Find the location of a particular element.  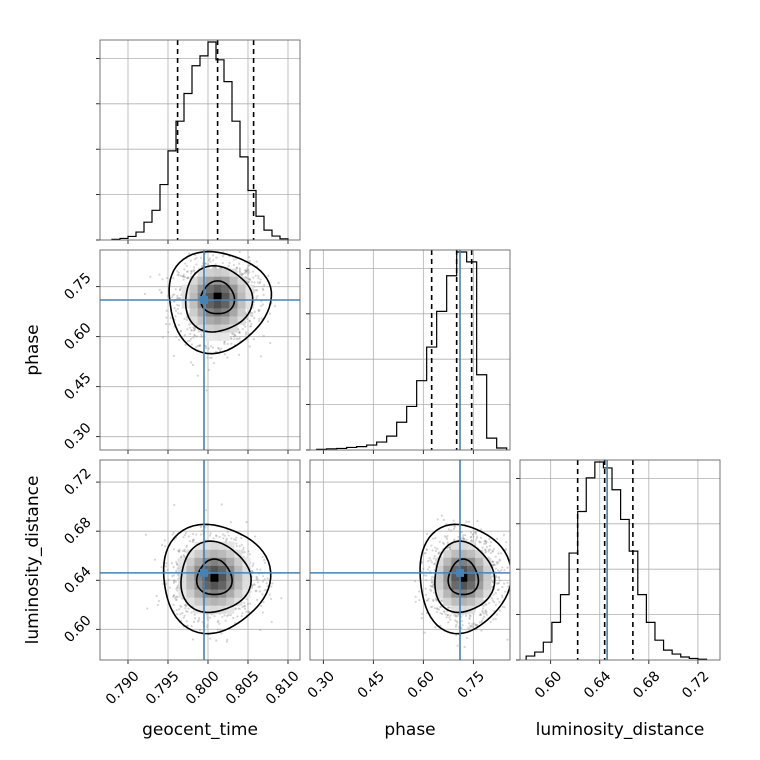

x-tick-label: 0.68 is located at coordinates (646, 684).